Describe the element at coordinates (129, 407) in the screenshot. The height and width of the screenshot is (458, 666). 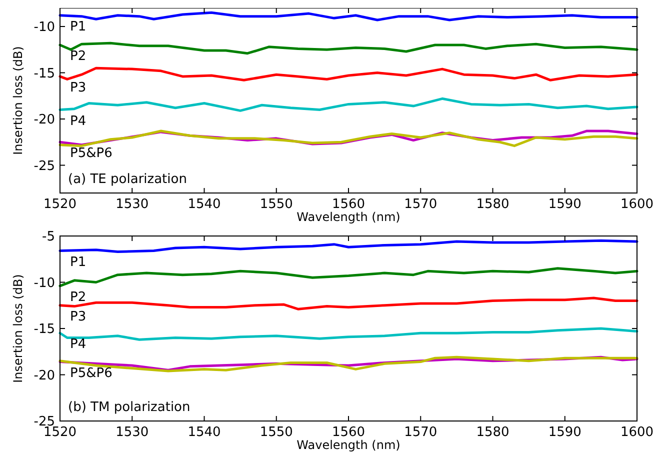
I see `annotation: (b) TM polarization` at that location.